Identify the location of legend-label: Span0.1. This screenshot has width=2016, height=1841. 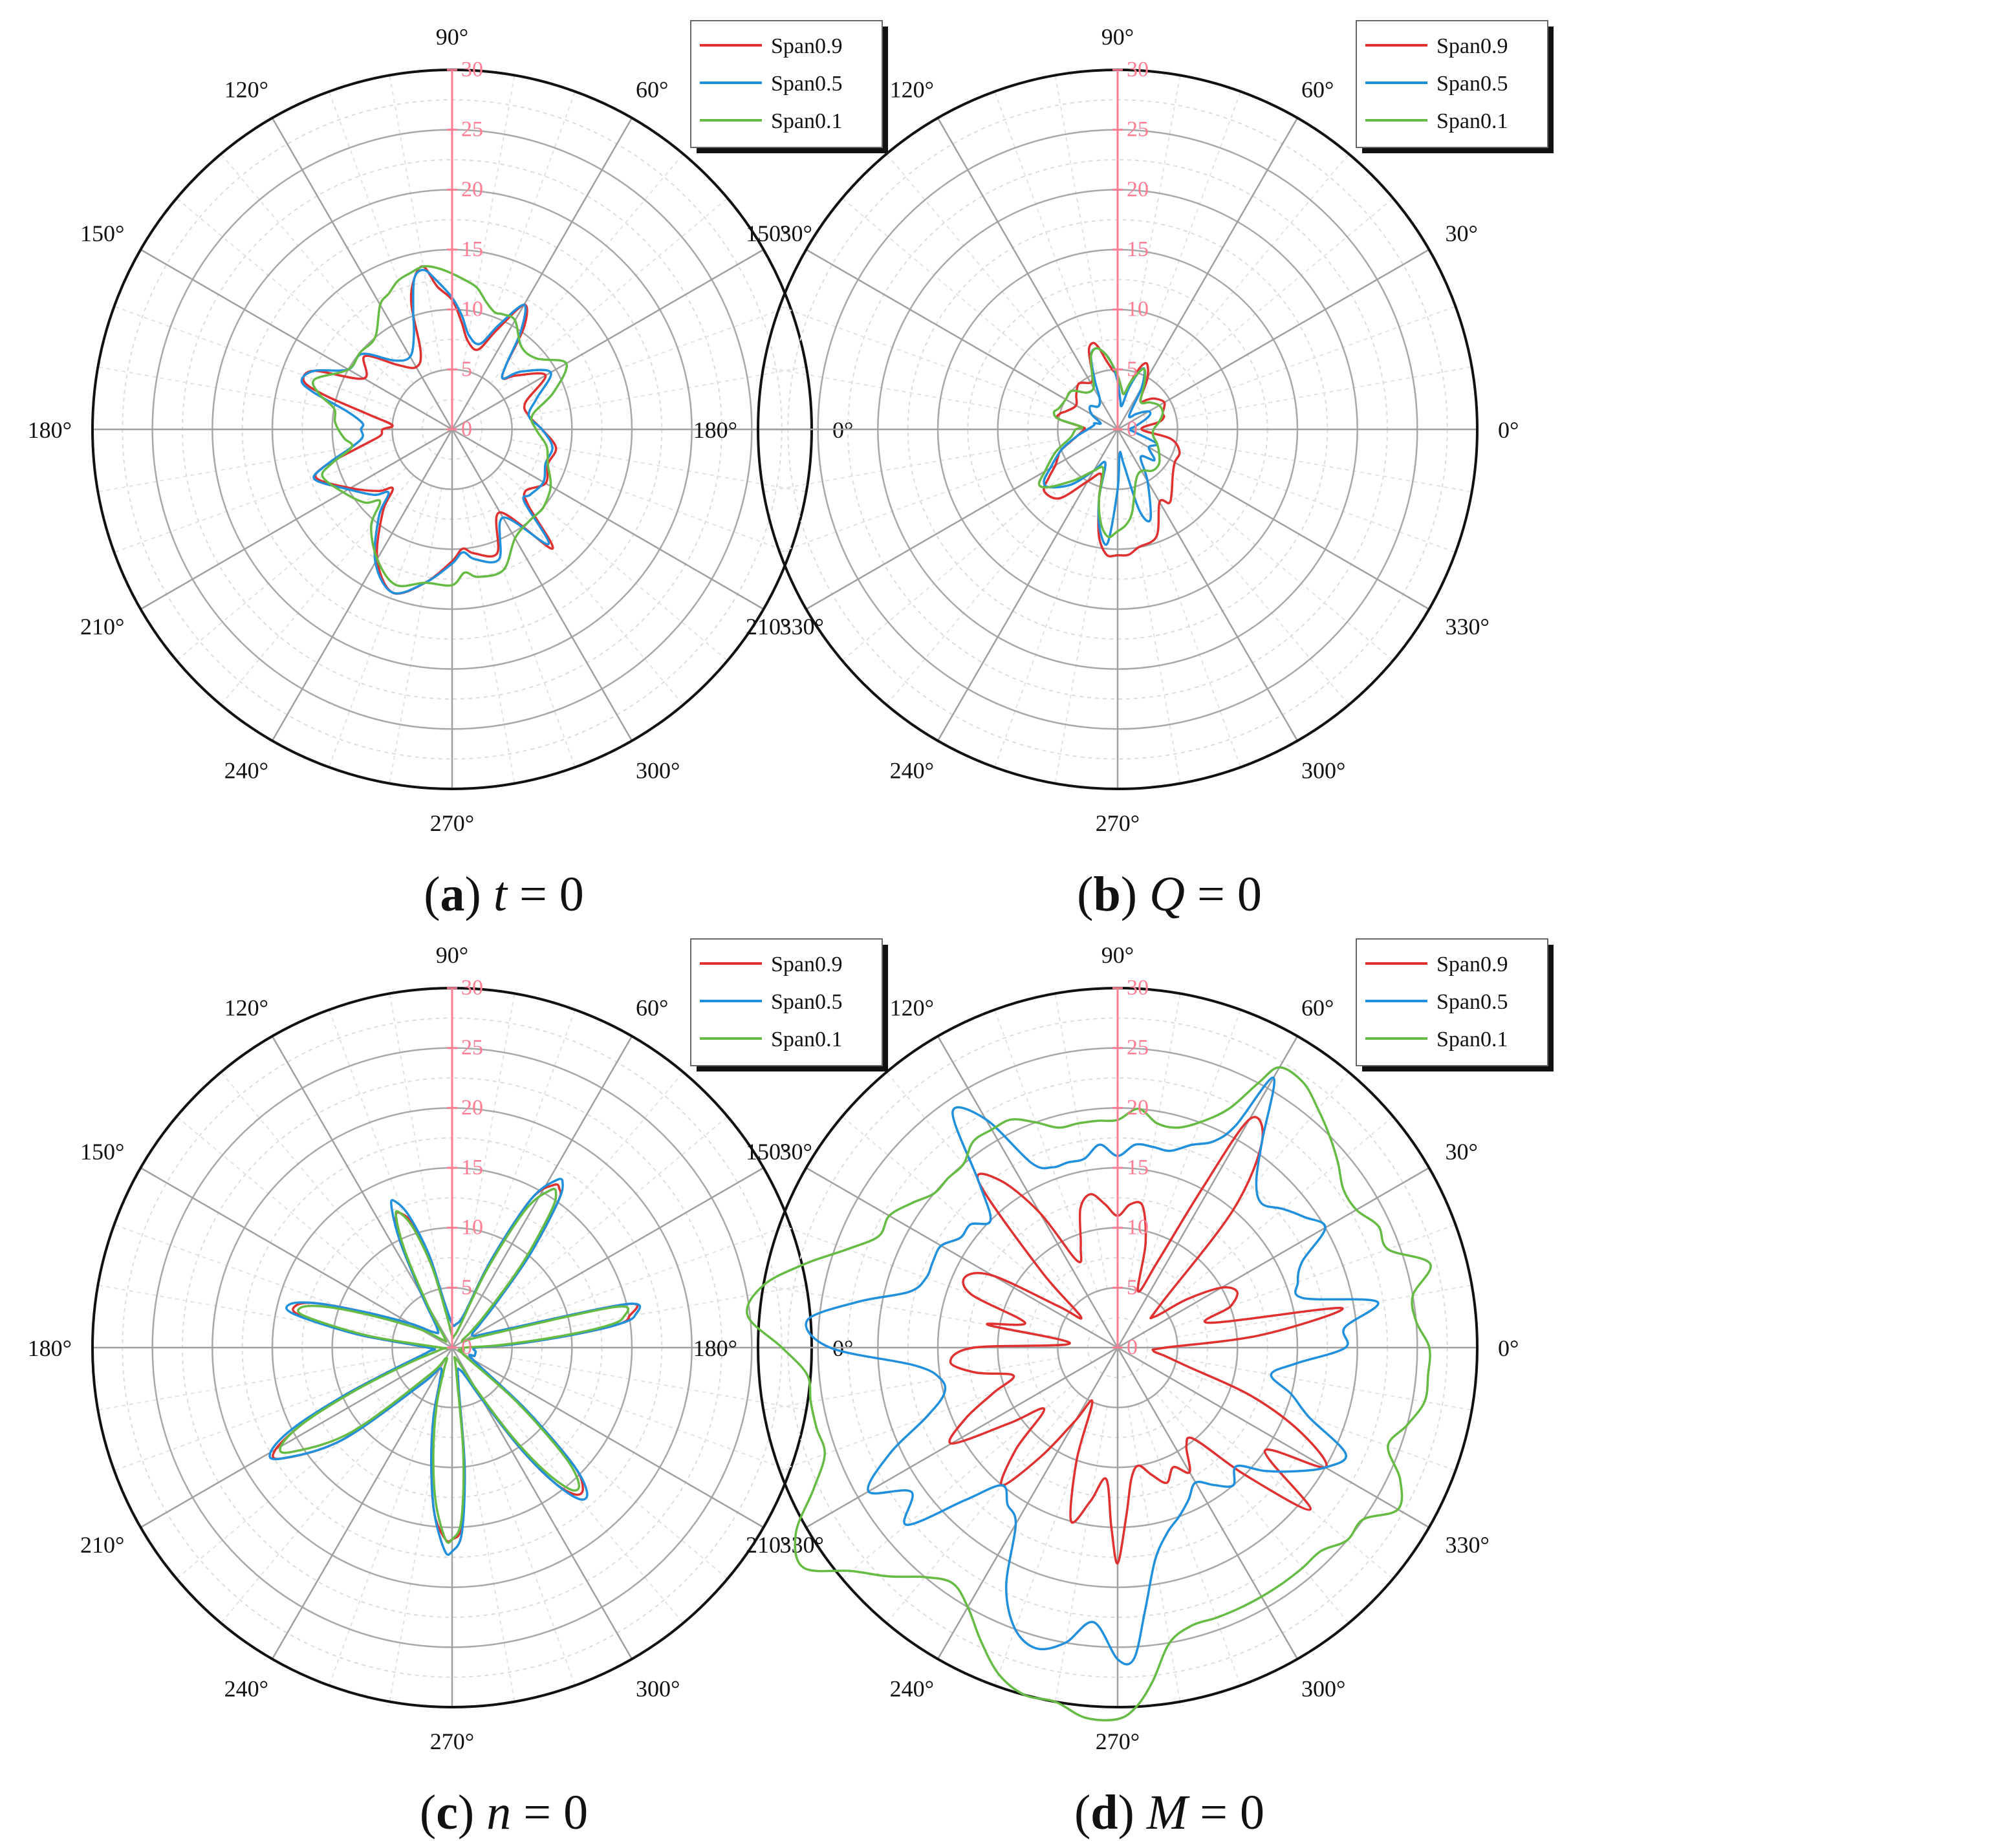
(1472, 1039).